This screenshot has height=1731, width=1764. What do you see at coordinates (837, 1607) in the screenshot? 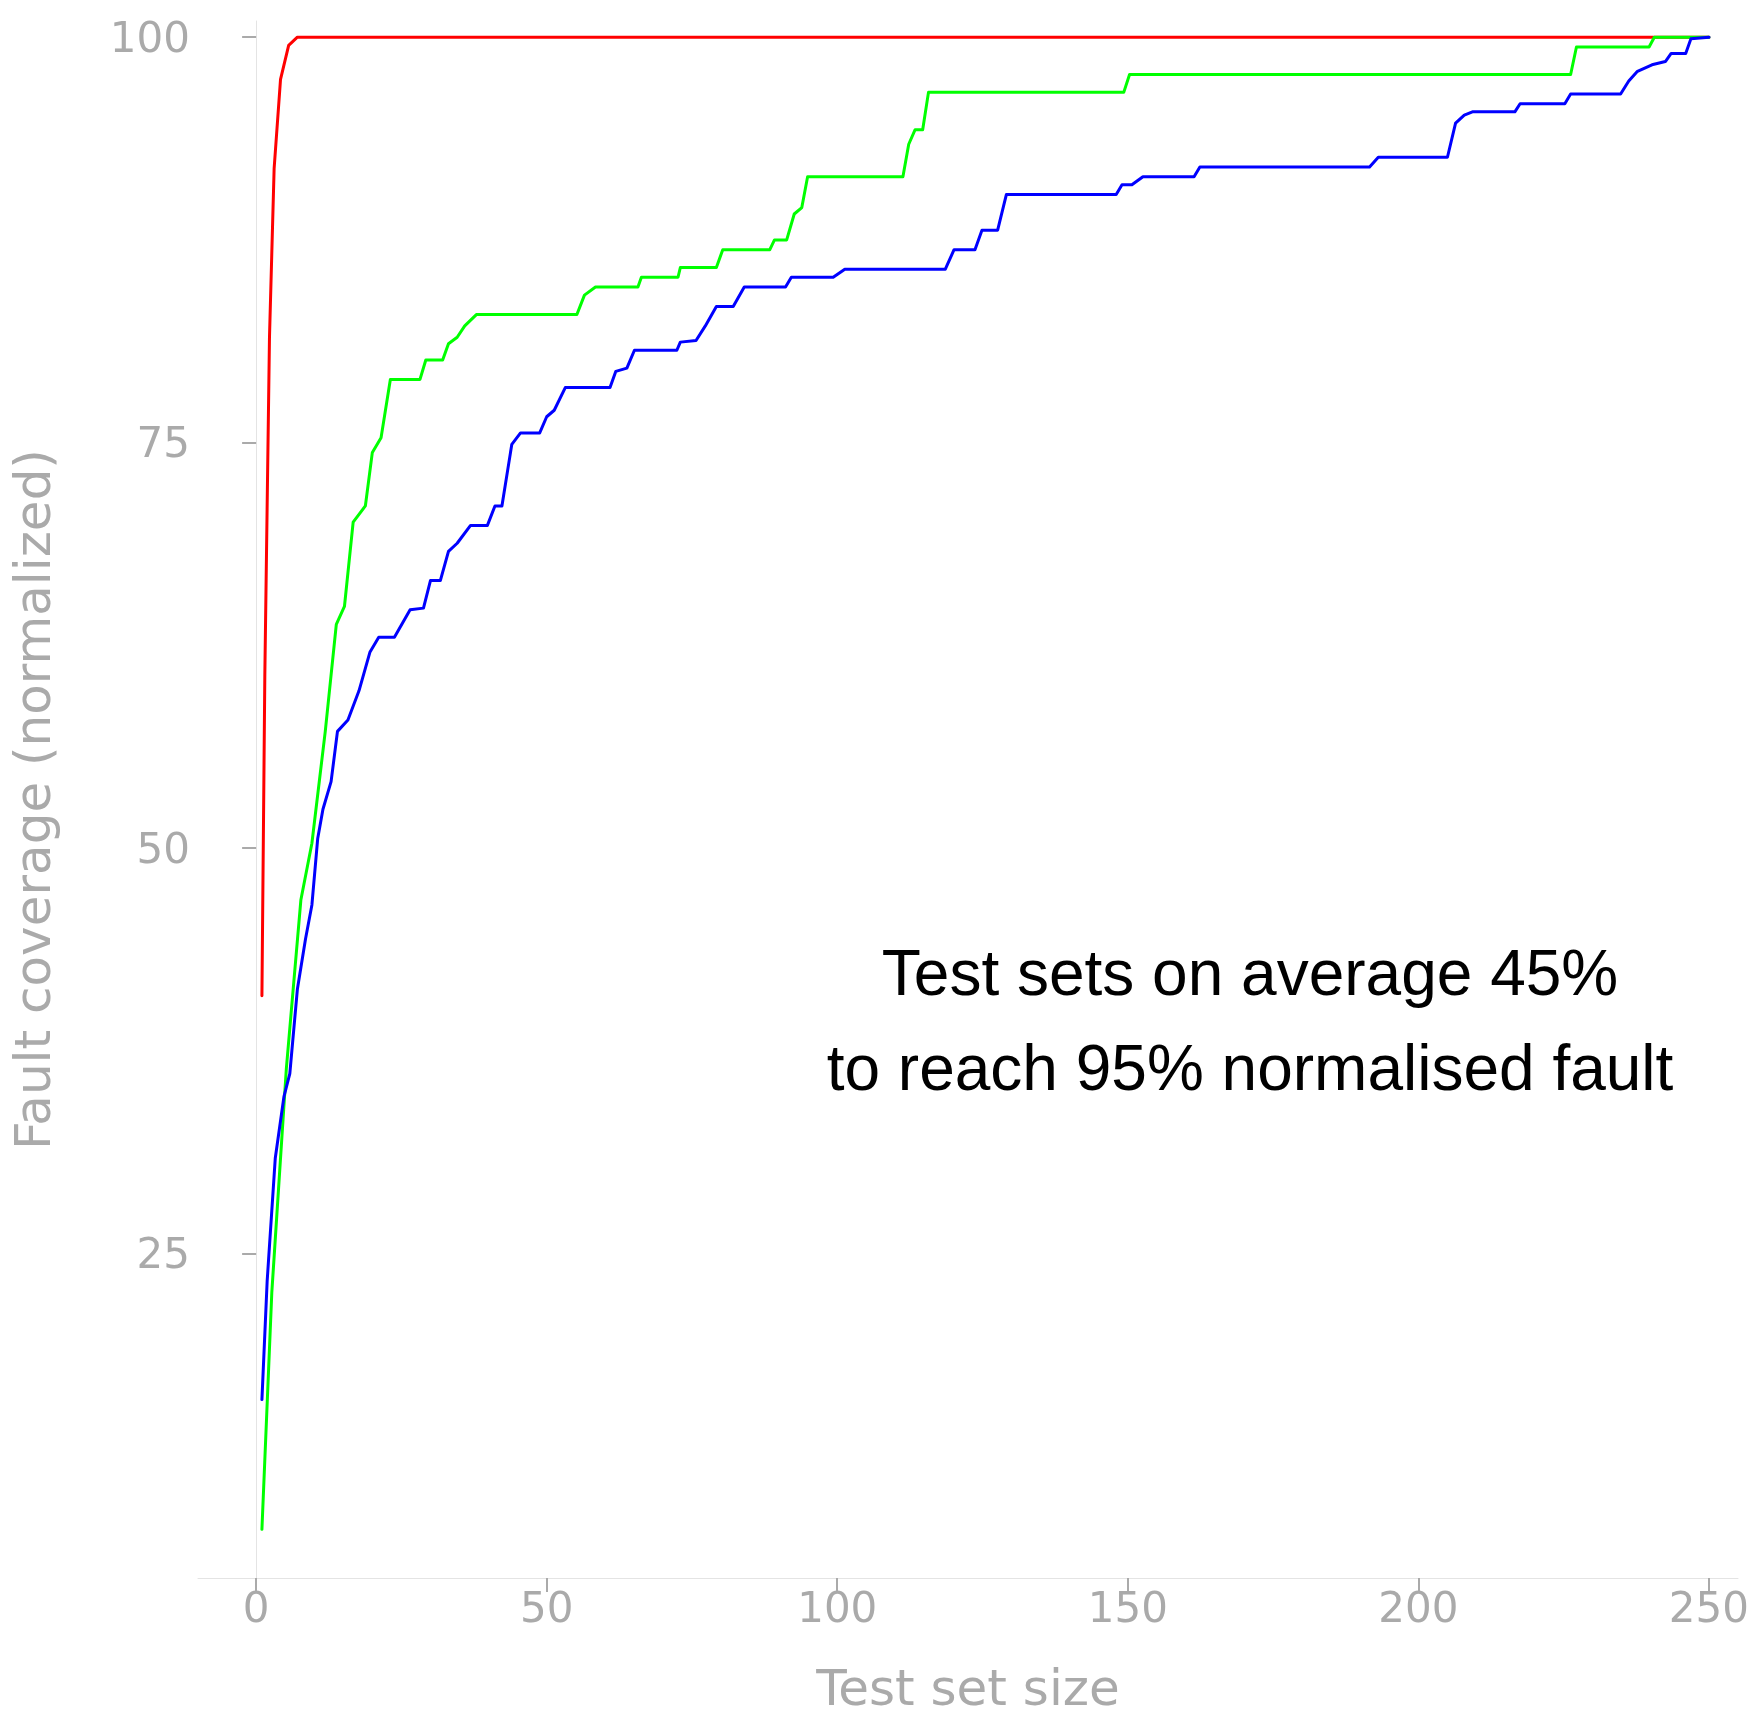
I see `x-tick-label: 100` at bounding box center [837, 1607].